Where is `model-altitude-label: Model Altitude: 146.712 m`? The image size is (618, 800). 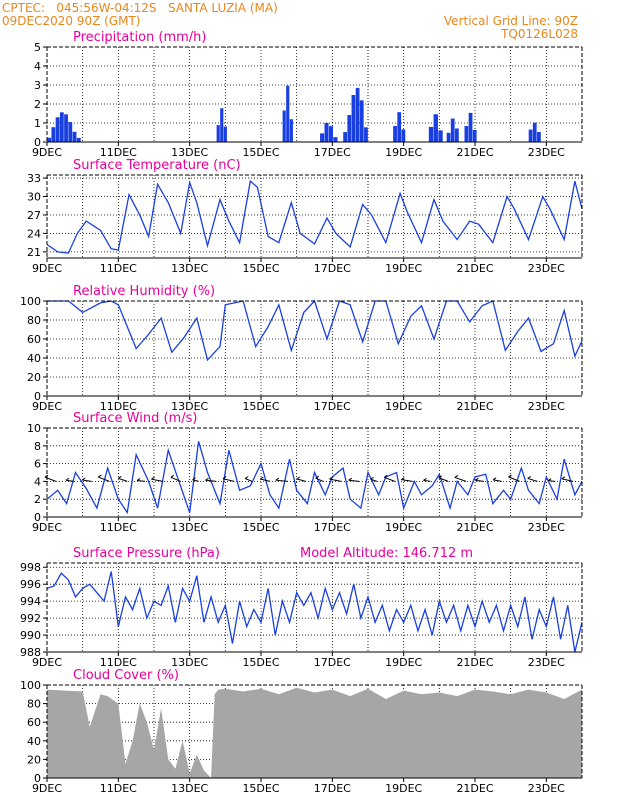 model-altitude-label: Model Altitude: 146.712 m is located at coordinates (386, 553).